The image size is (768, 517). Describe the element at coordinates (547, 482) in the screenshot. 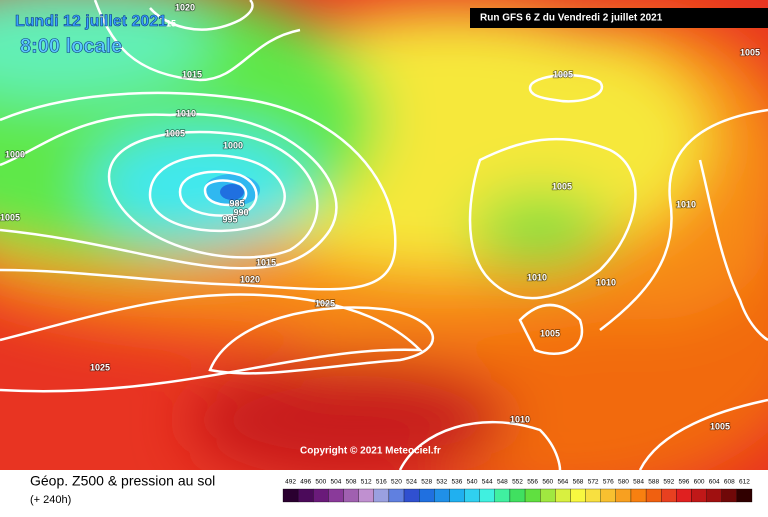

I see `scale-label: 560` at that location.